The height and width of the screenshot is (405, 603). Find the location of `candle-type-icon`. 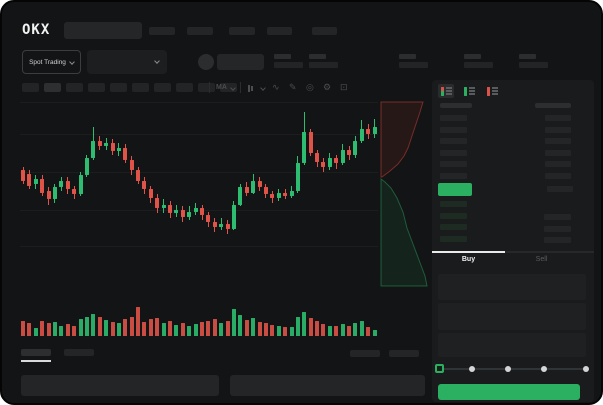

candle-type-icon is located at coordinates (251, 88).